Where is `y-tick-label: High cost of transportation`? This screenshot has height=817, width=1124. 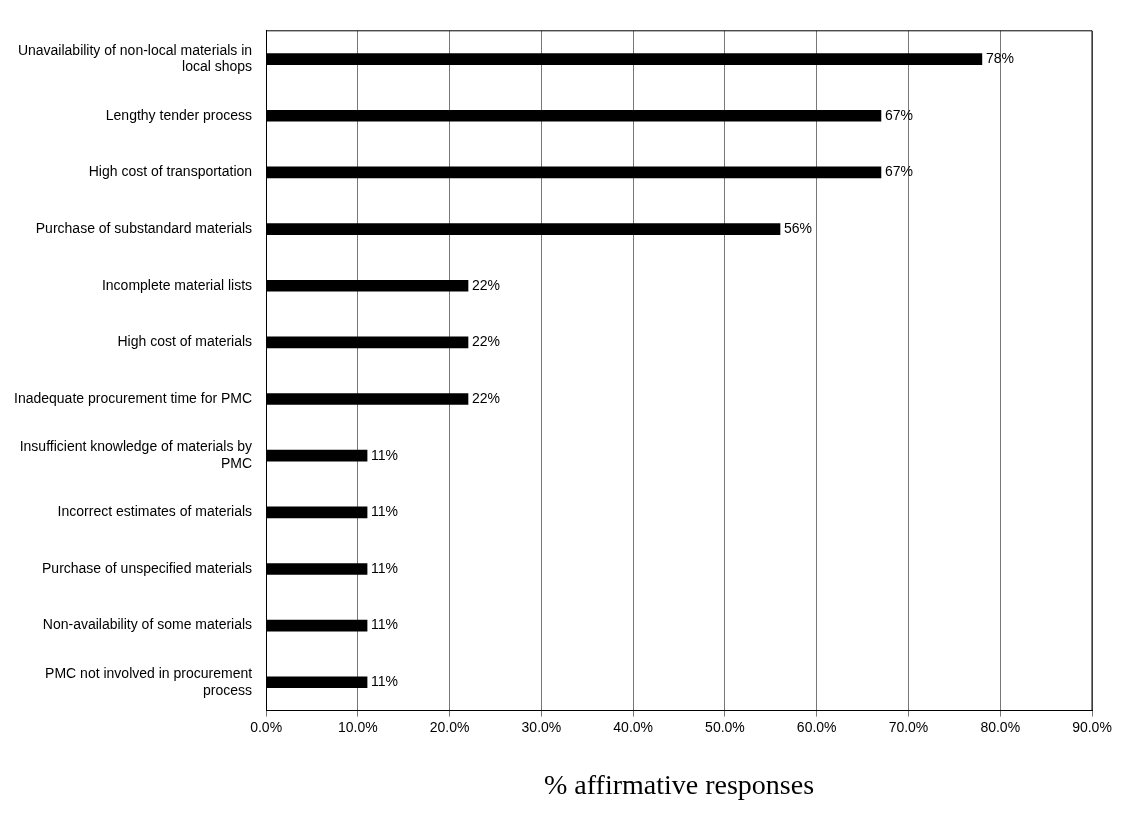
y-tick-label: High cost of transportation is located at coordinates (170, 171).